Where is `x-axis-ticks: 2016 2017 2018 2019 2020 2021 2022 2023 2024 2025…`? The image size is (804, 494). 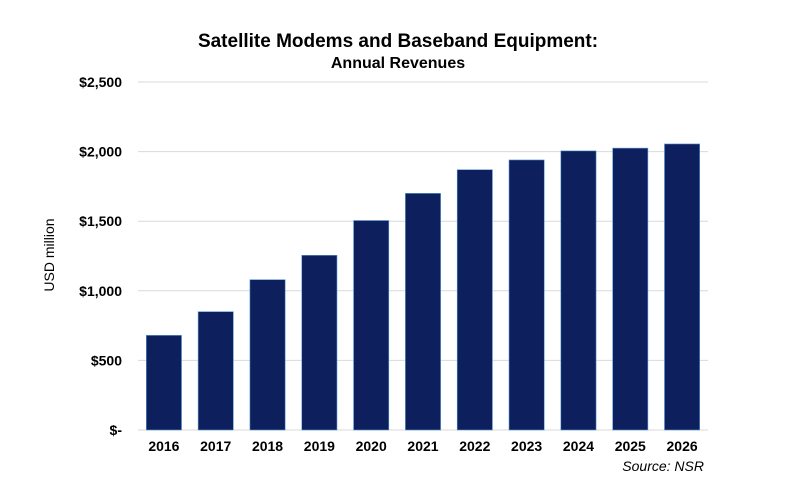
x-axis-ticks: 2016 2017 2018 2019 2020 2021 2022 2023 2024 2025… is located at coordinates (423, 446).